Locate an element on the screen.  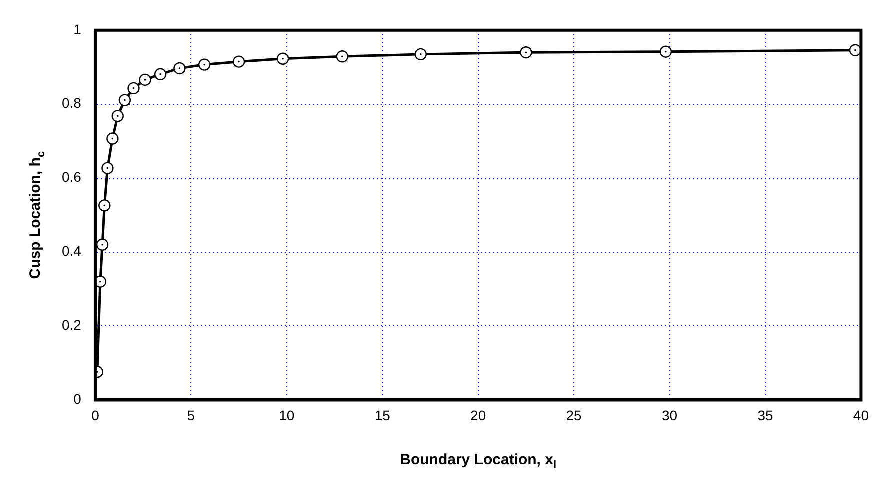
x-tick-label: 10 is located at coordinates (287, 415).